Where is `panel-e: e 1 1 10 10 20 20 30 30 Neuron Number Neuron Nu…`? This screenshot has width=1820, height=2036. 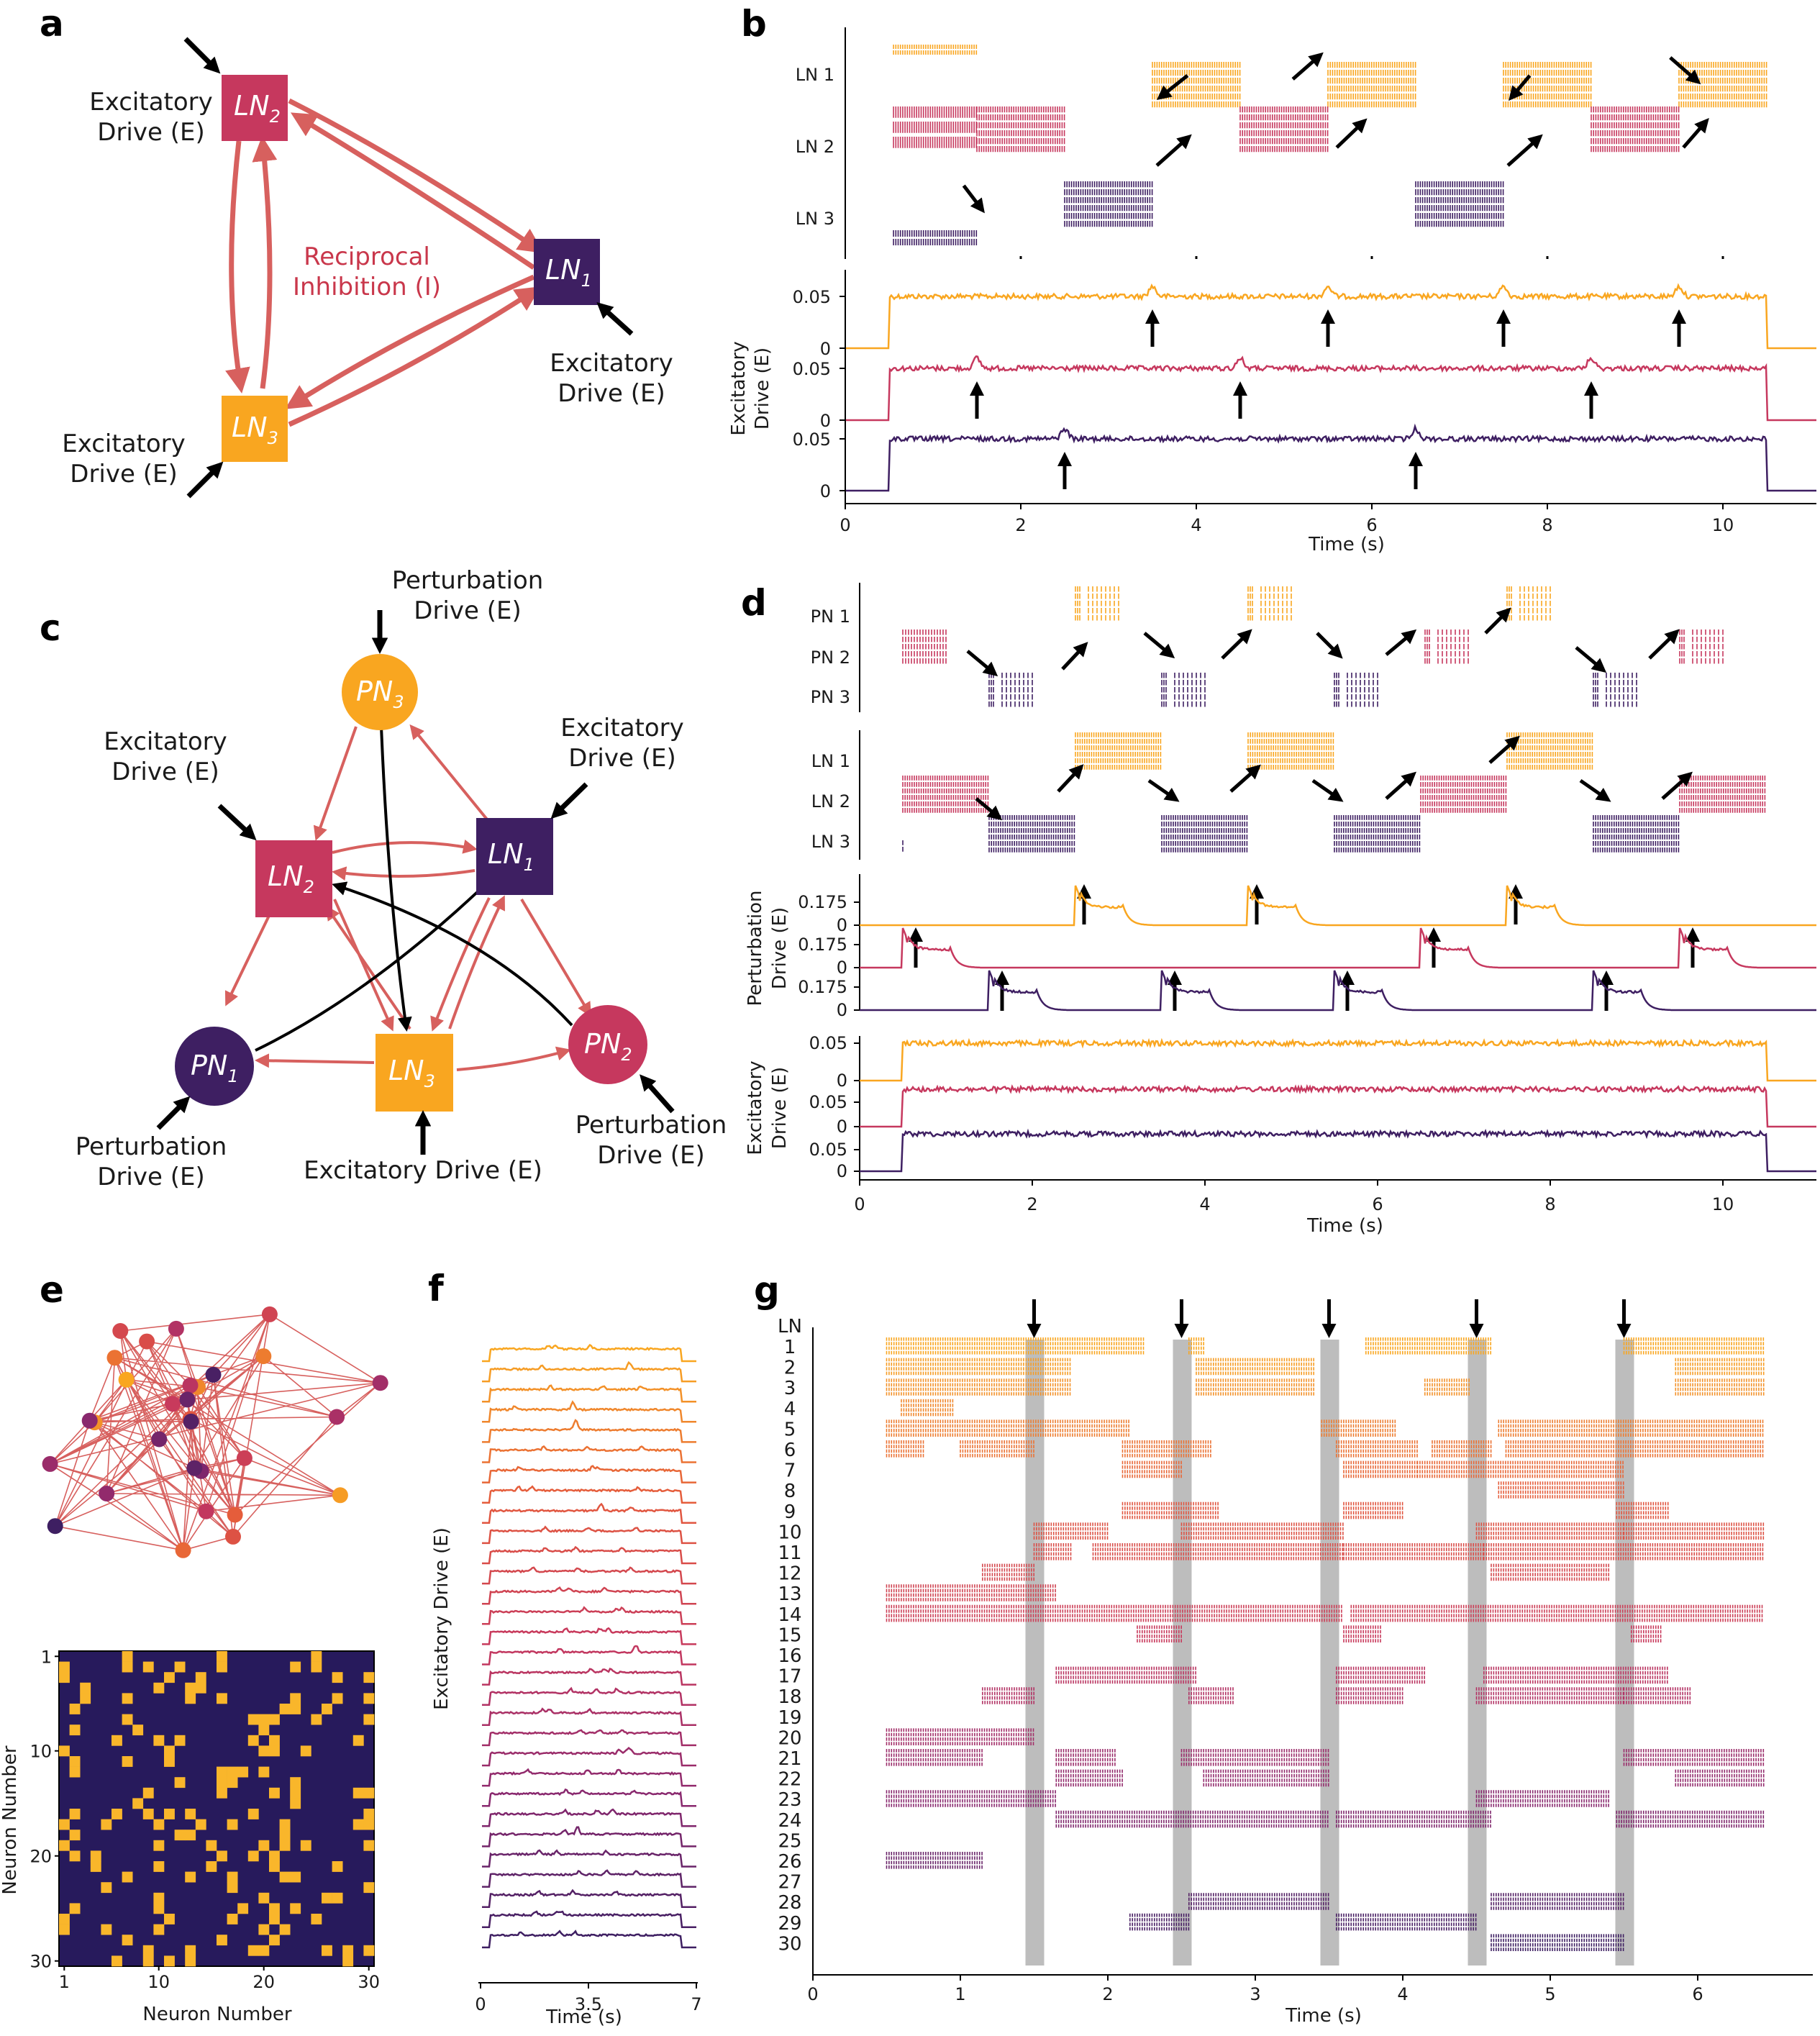 panel-e: e 1 1 10 10 20 20 30 30 Neuron Number Neuron Nu… is located at coordinates (194, 1647).